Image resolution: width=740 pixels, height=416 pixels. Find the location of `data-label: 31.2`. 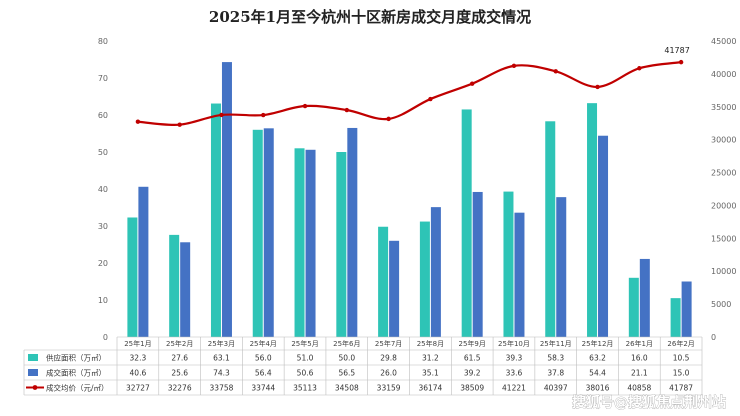

data-label: 31.2 is located at coordinates (430, 358).